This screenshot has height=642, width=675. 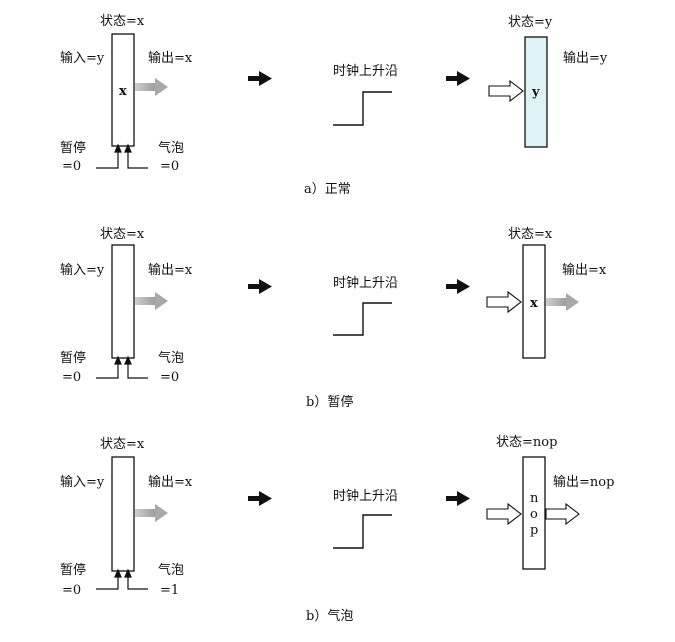 I want to click on after-register-char: p, so click(x=534, y=530).